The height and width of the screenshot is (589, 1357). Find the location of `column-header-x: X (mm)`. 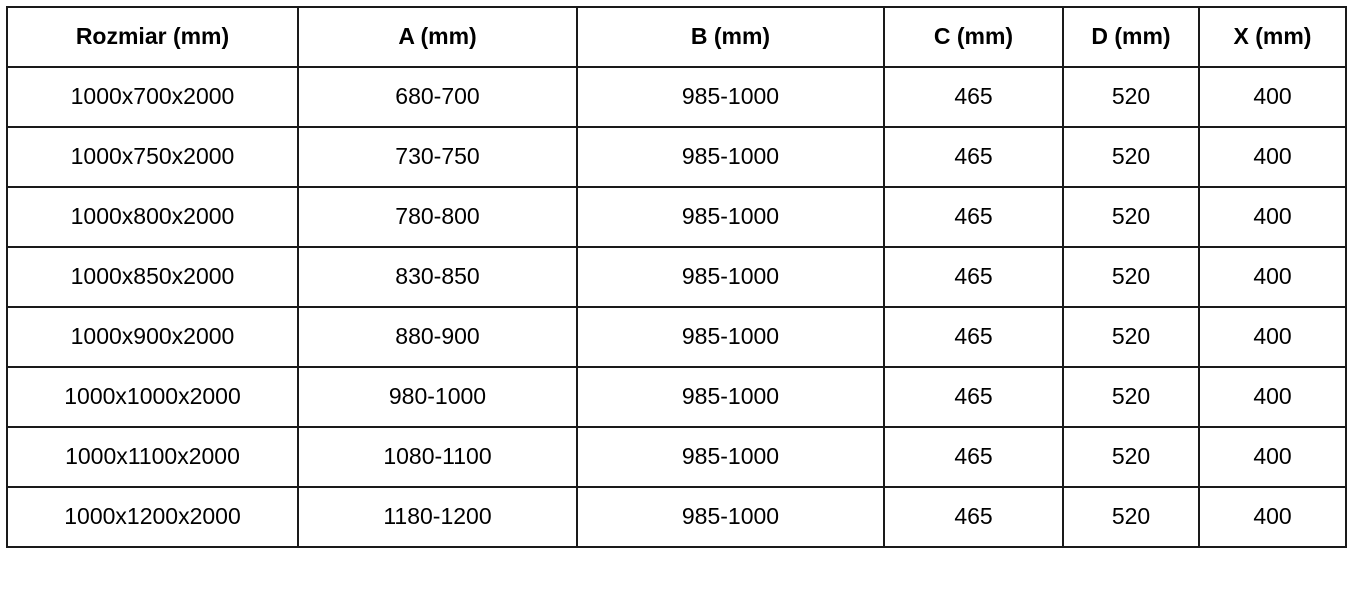

column-header-x: X (mm) is located at coordinates (1272, 37).